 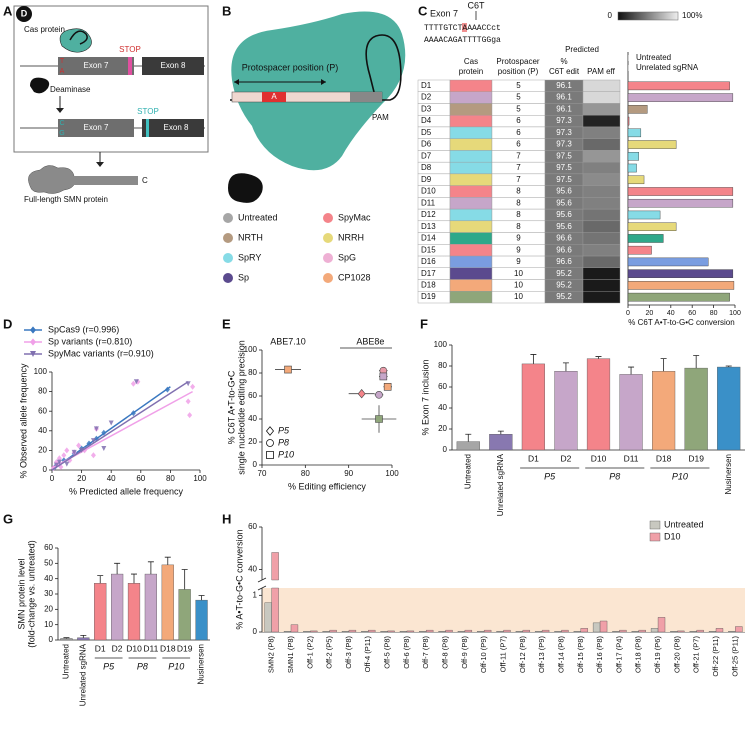 I want to click on row-name: D1, so click(x=426, y=85).